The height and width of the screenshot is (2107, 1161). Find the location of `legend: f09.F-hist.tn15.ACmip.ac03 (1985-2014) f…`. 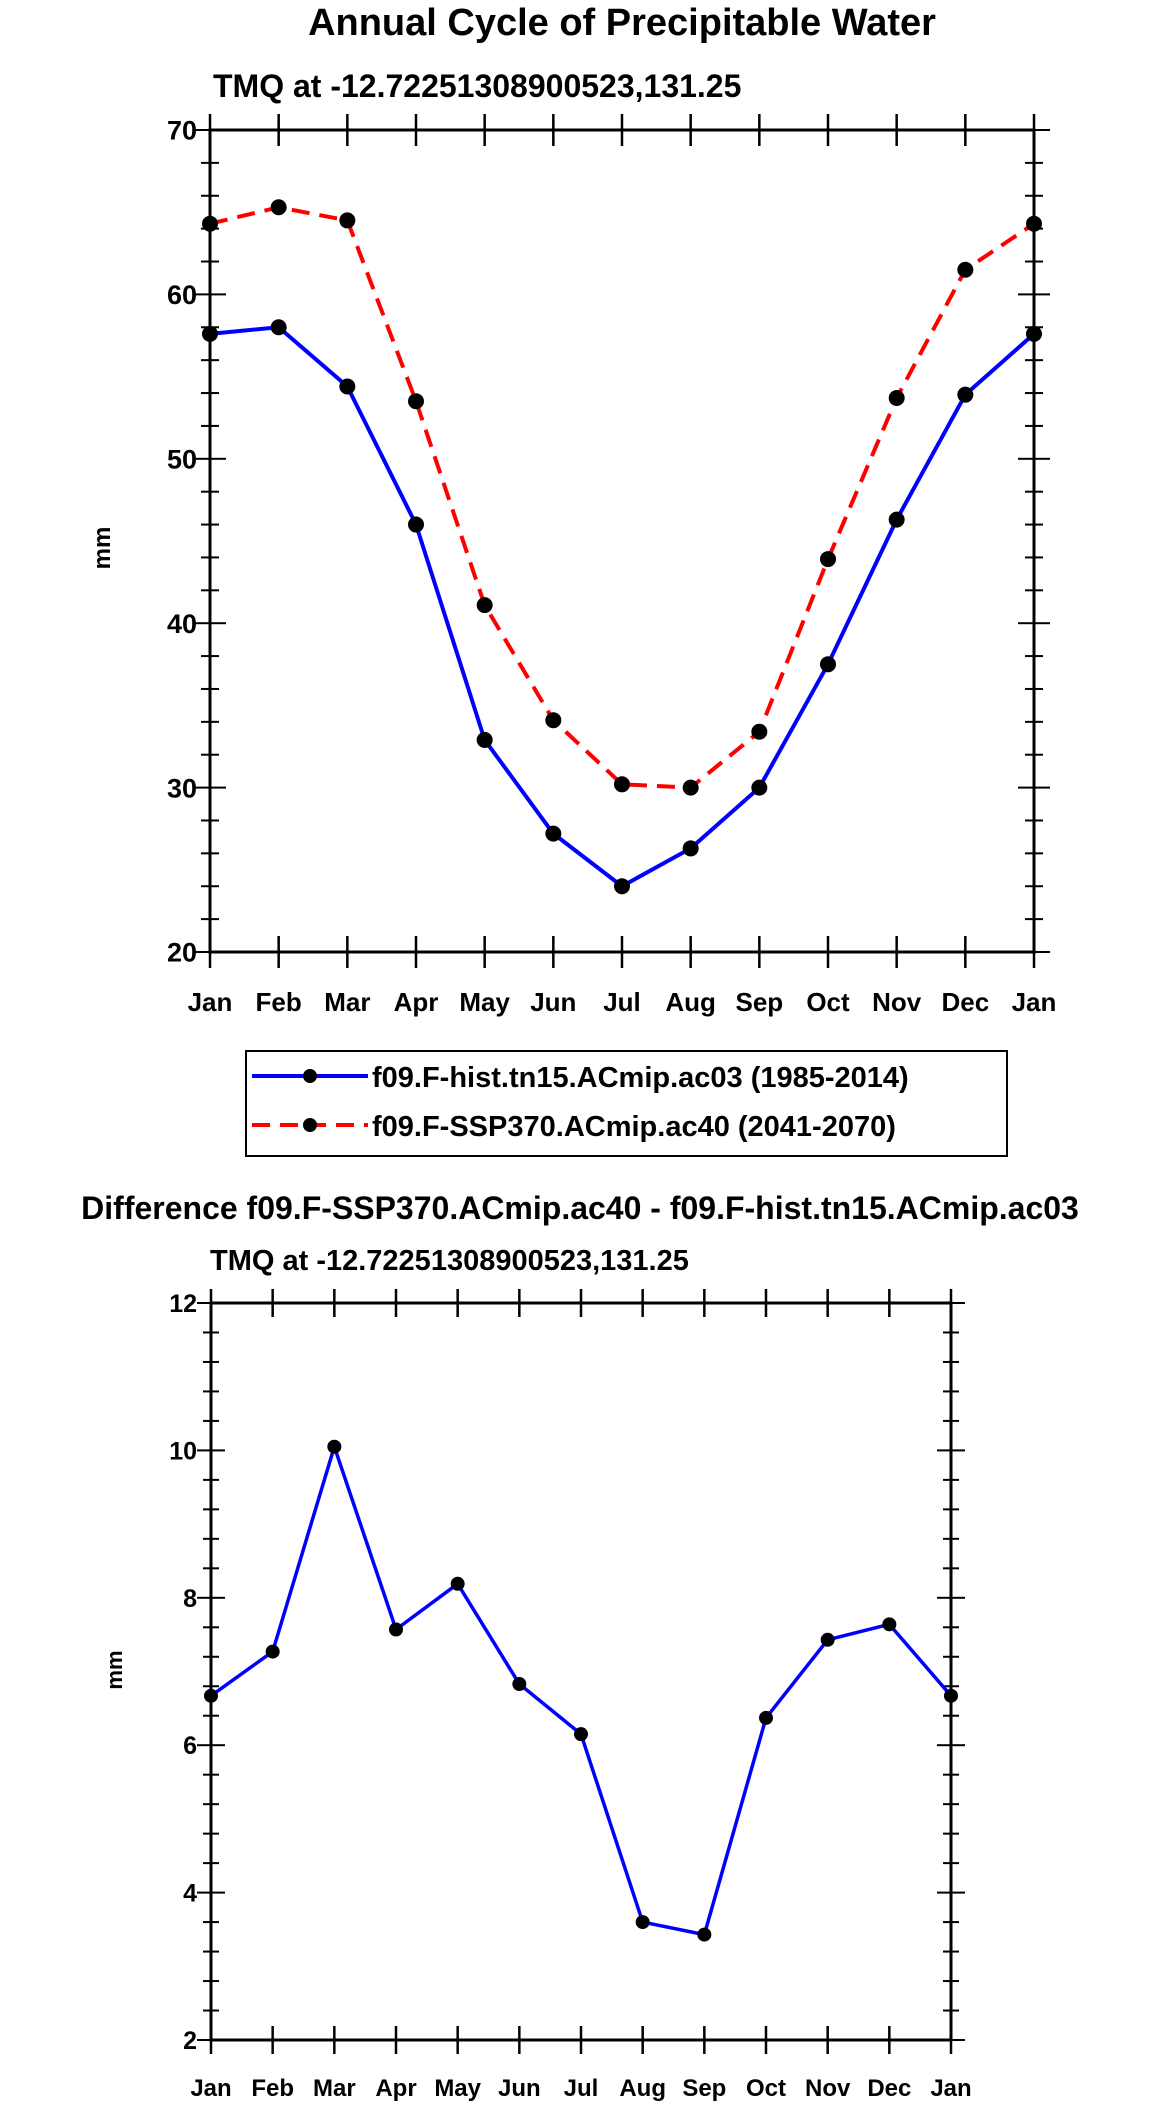

legend: f09.F-hist.tn15.ACmip.ac03 (1985-2014) f… is located at coordinates (626, 1103).